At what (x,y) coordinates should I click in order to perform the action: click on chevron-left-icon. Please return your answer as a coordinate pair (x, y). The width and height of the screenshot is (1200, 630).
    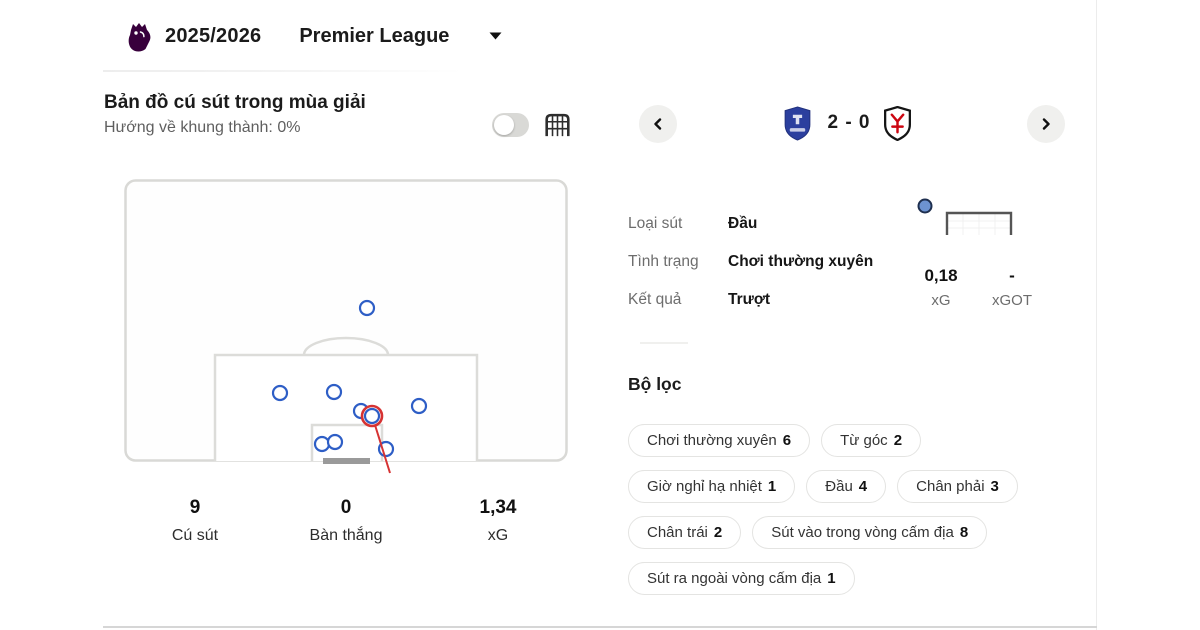
    Looking at the image, I should click on (658, 124).